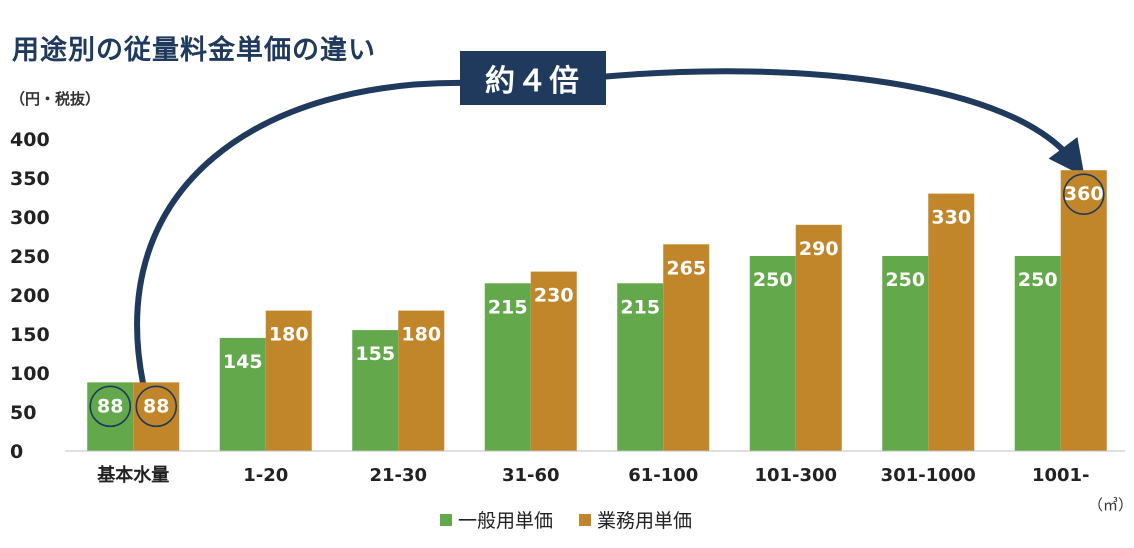  What do you see at coordinates (566, 519) in the screenshot?
I see `legend: 一般用単価 業務用単価` at bounding box center [566, 519].